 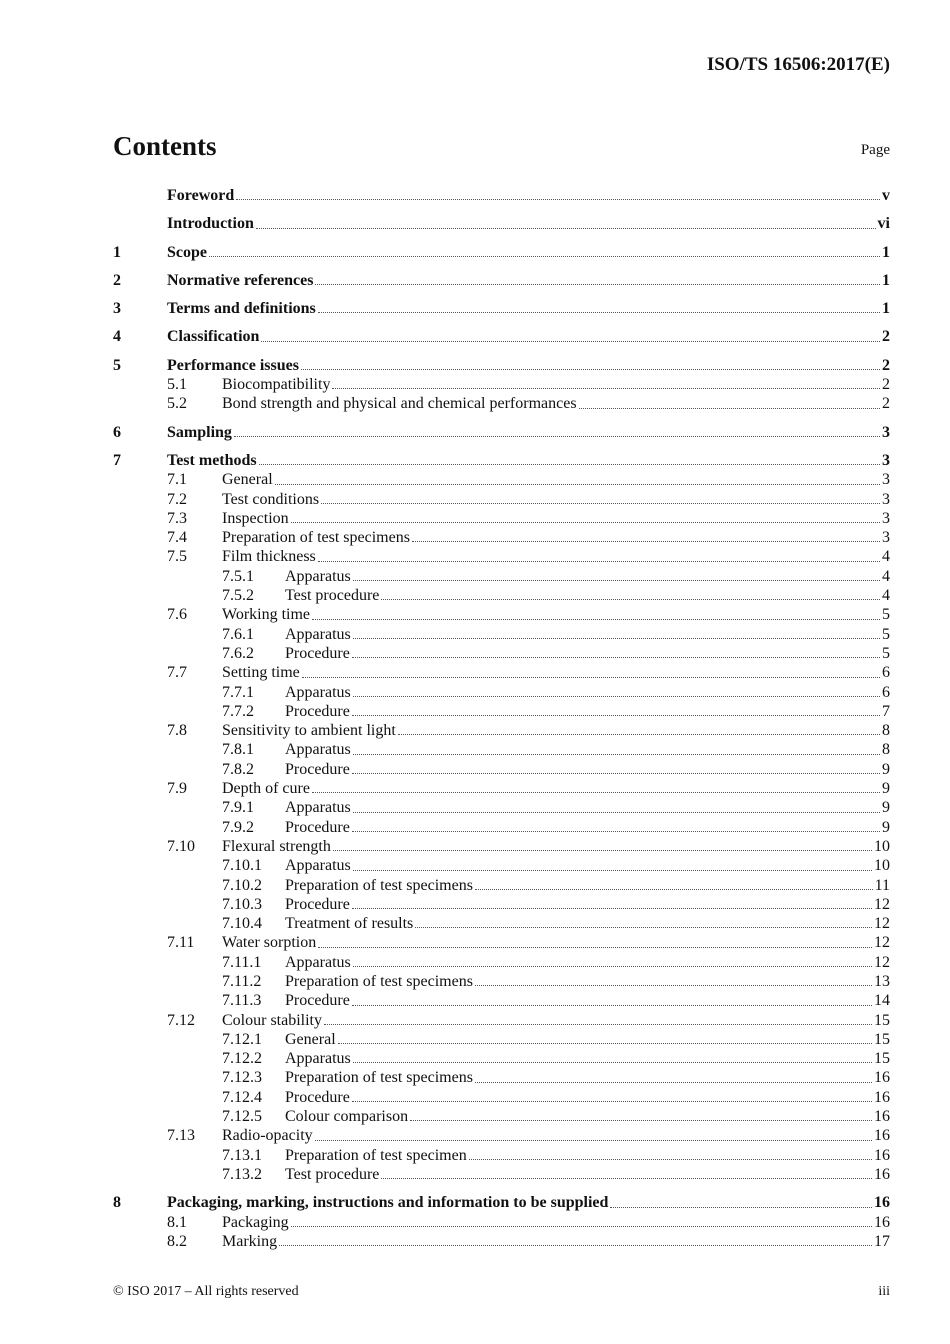 I want to click on toc-entry: 1 Scope 1, so click(x=501, y=252).